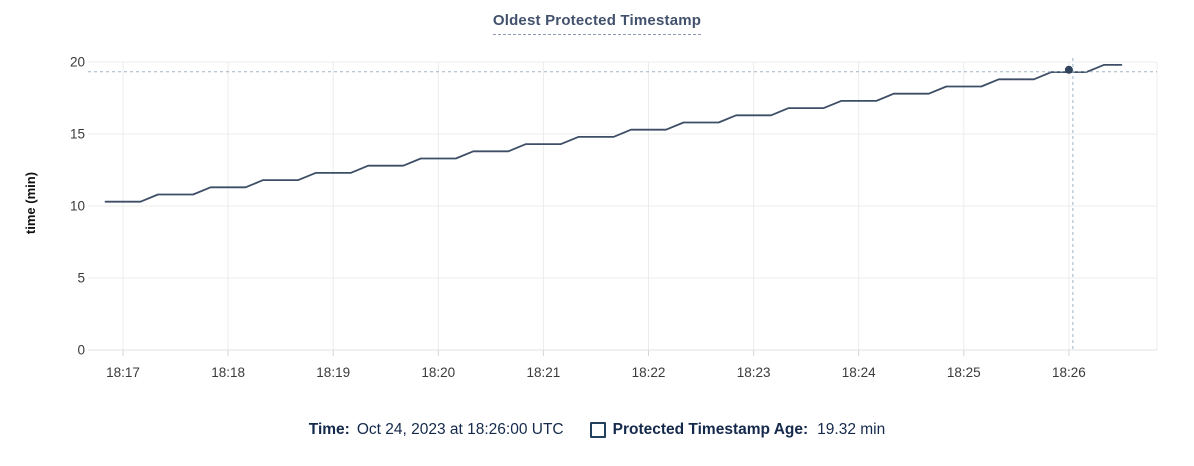 The width and height of the screenshot is (1194, 466). What do you see at coordinates (228, 372) in the screenshot?
I see `x-tick-label: 18:18` at bounding box center [228, 372].